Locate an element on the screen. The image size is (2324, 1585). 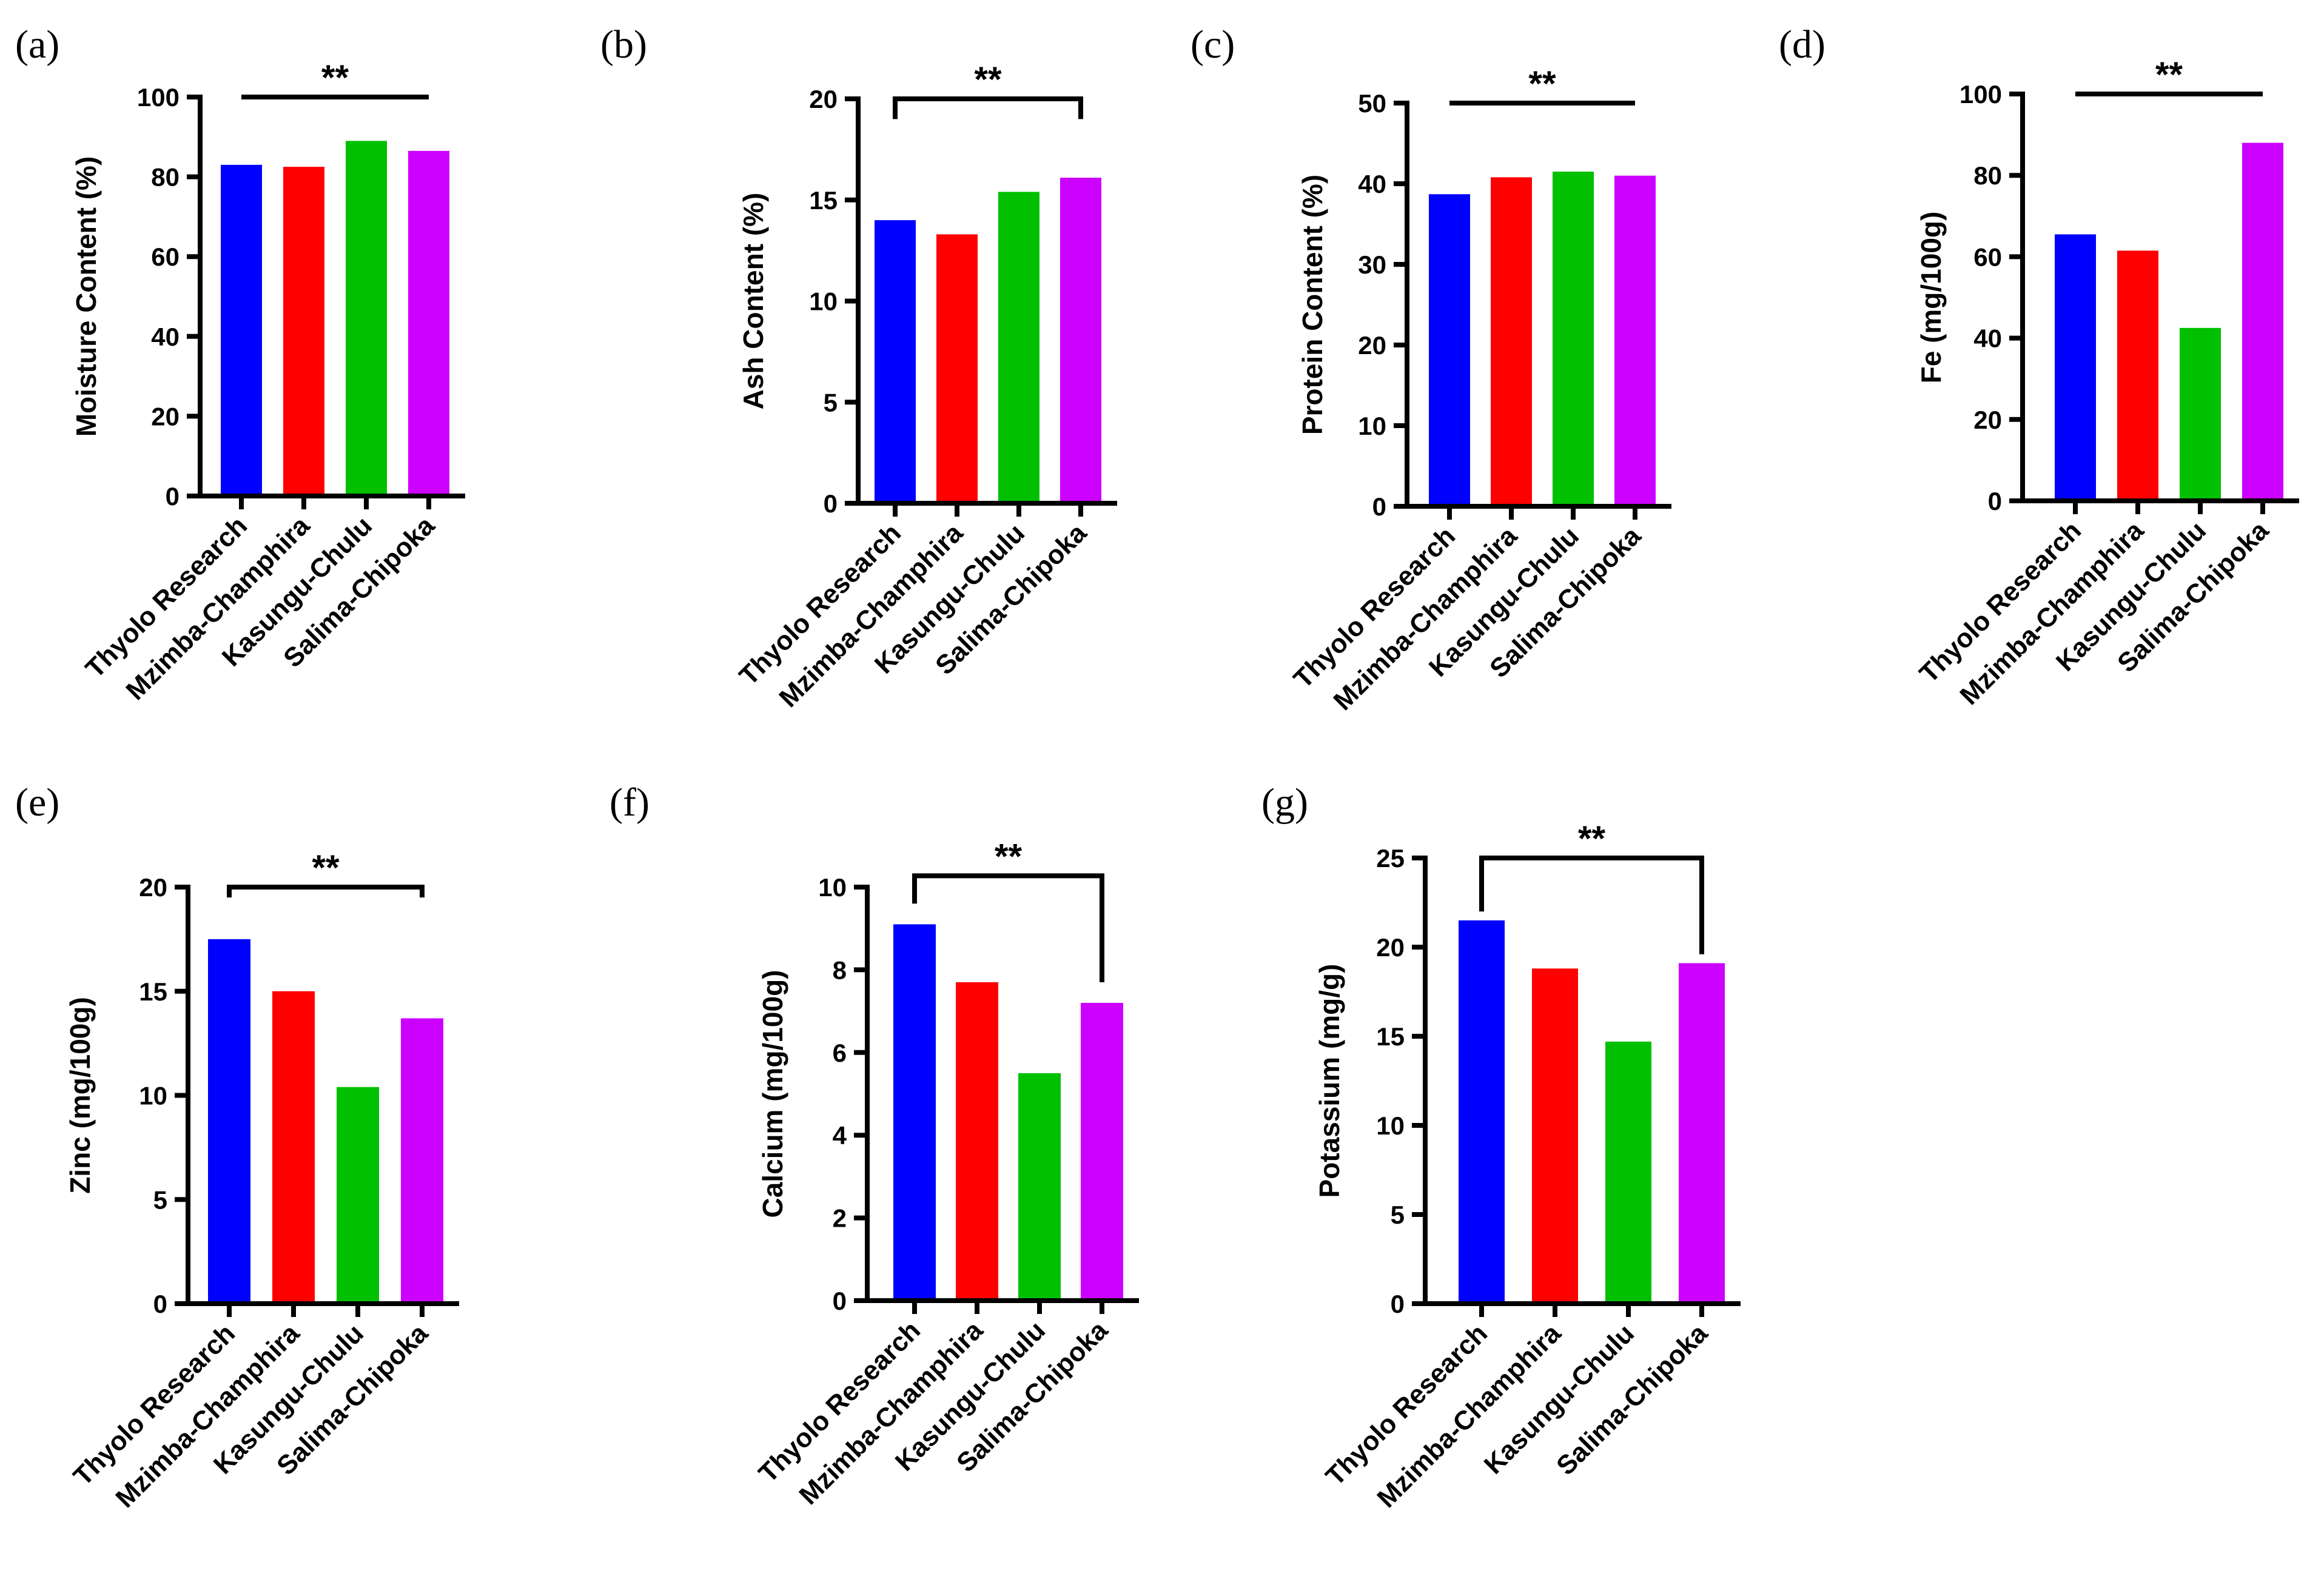
panel-label: (f) is located at coordinates (630, 802).